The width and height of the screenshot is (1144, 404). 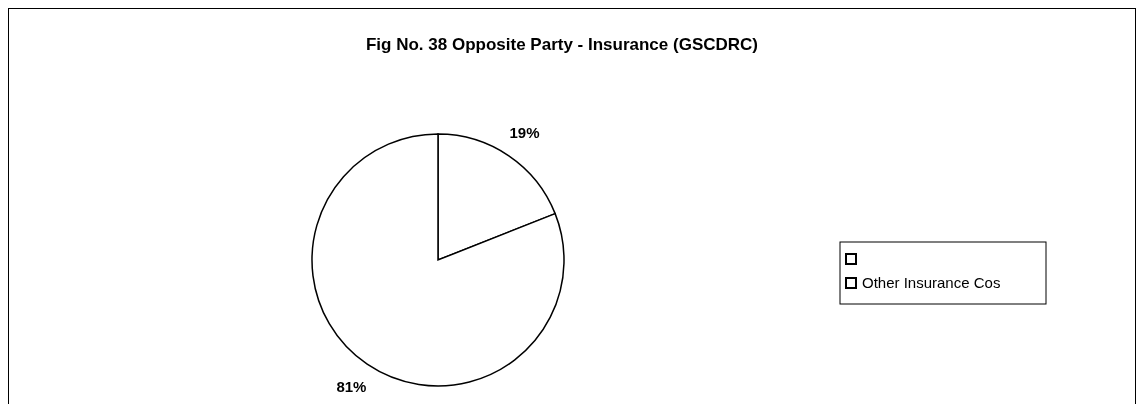 What do you see at coordinates (931, 282) in the screenshot?
I see `legend-label: Other Insurance Cos` at bounding box center [931, 282].